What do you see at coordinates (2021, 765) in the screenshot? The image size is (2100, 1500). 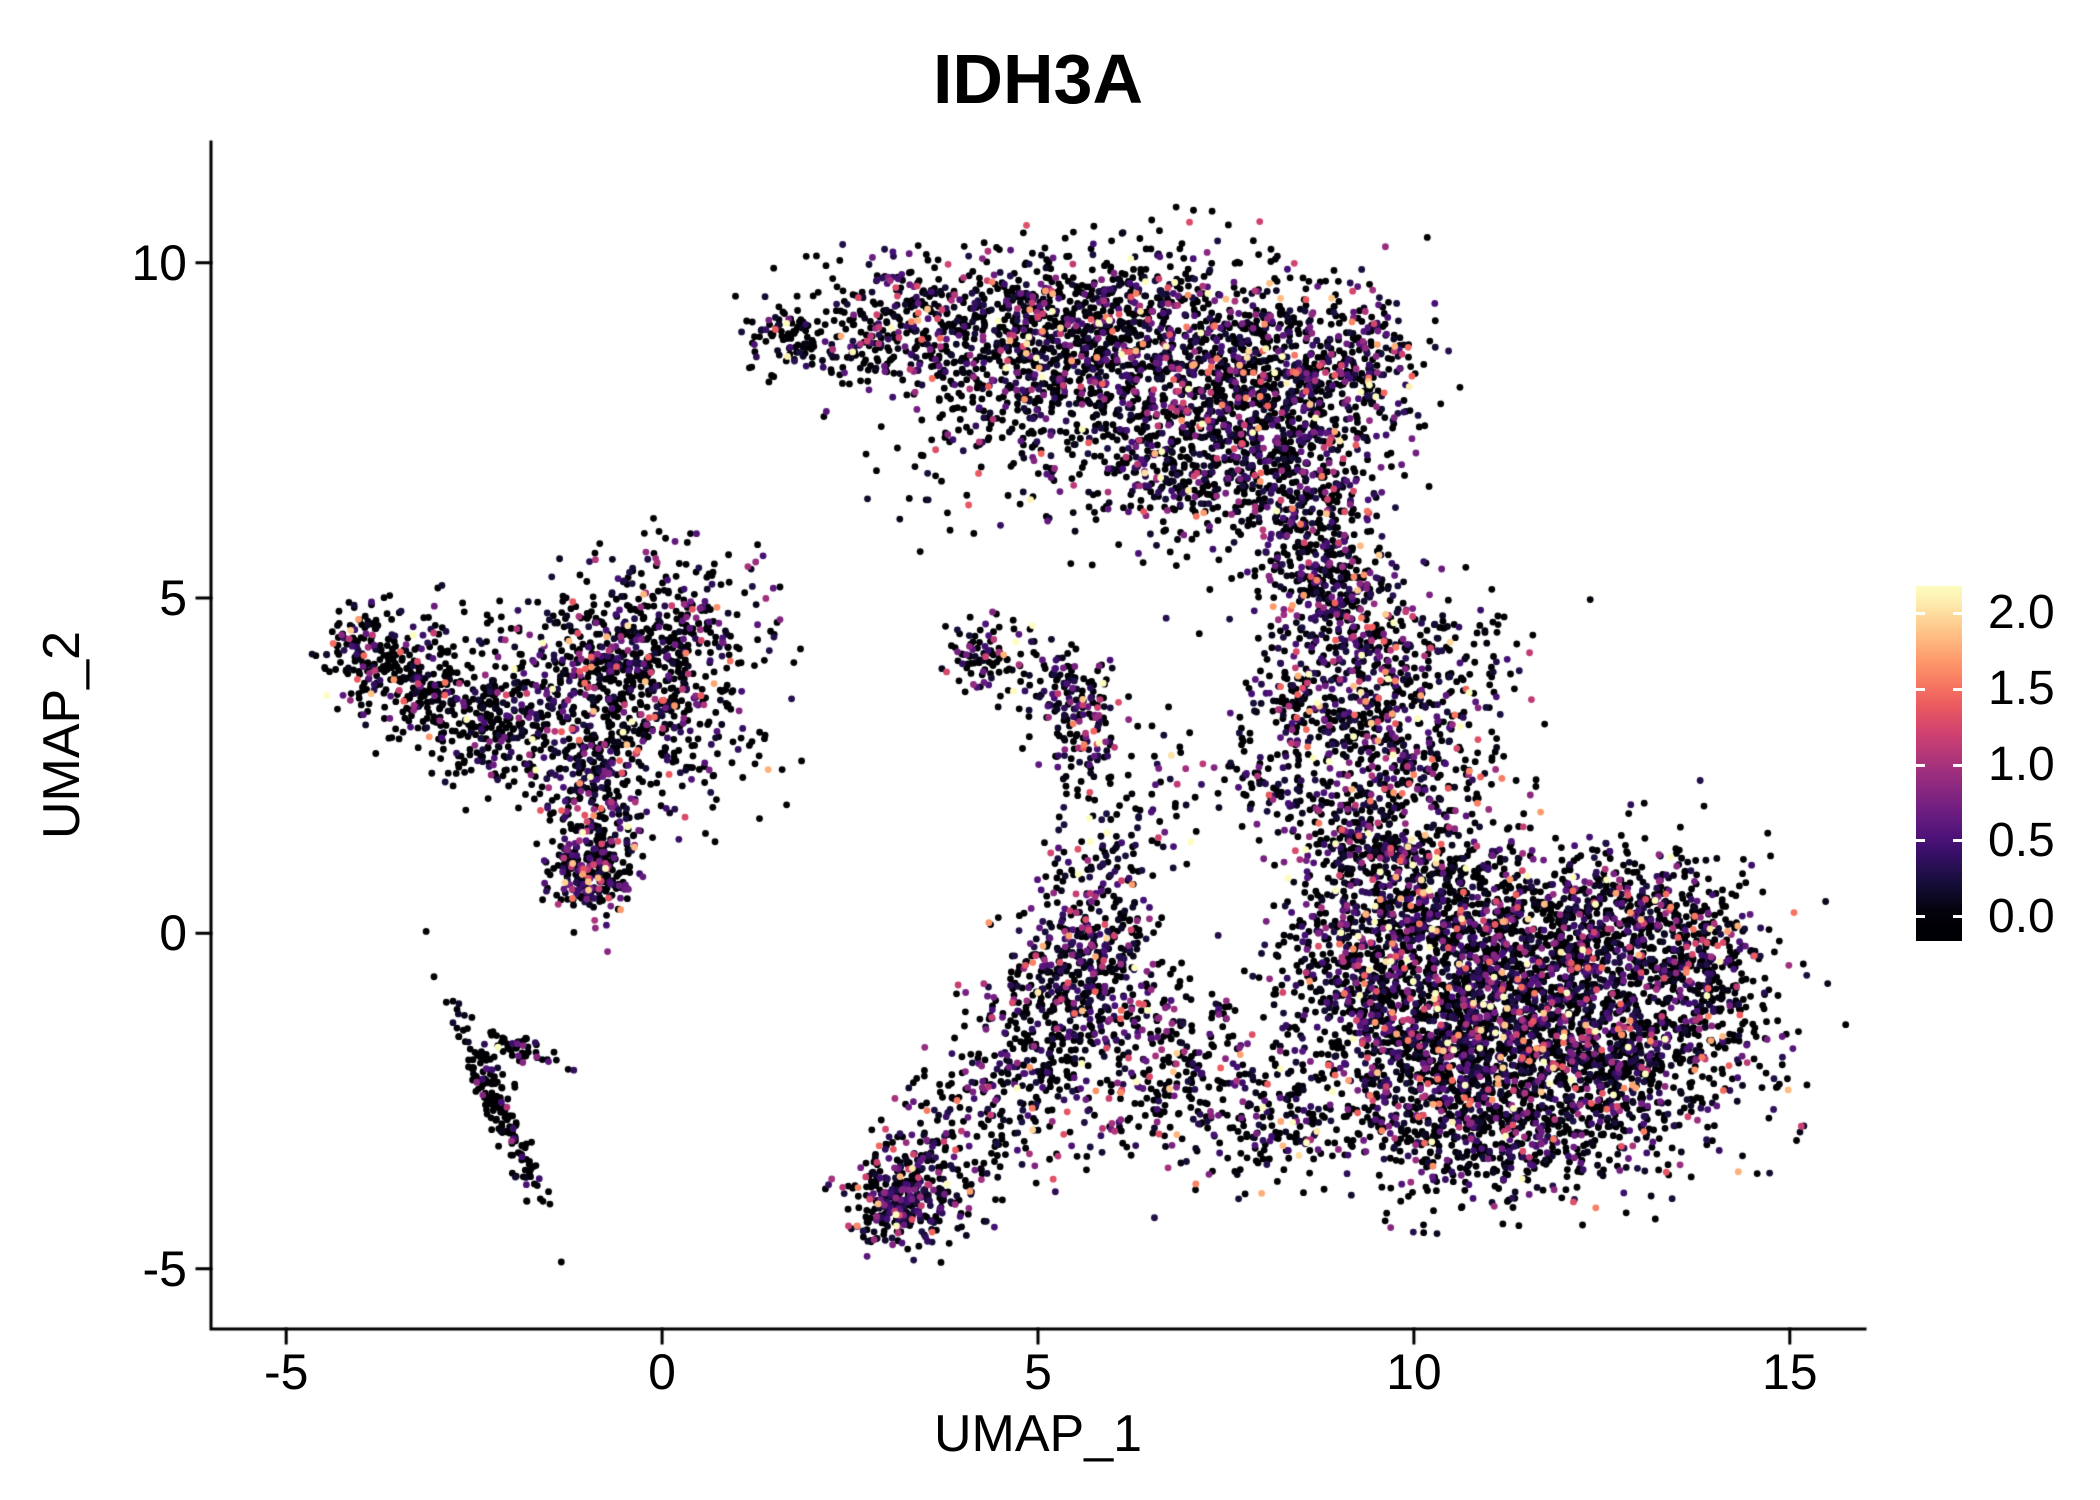 I see `colorbar-tick-label: 1.0` at bounding box center [2021, 765].